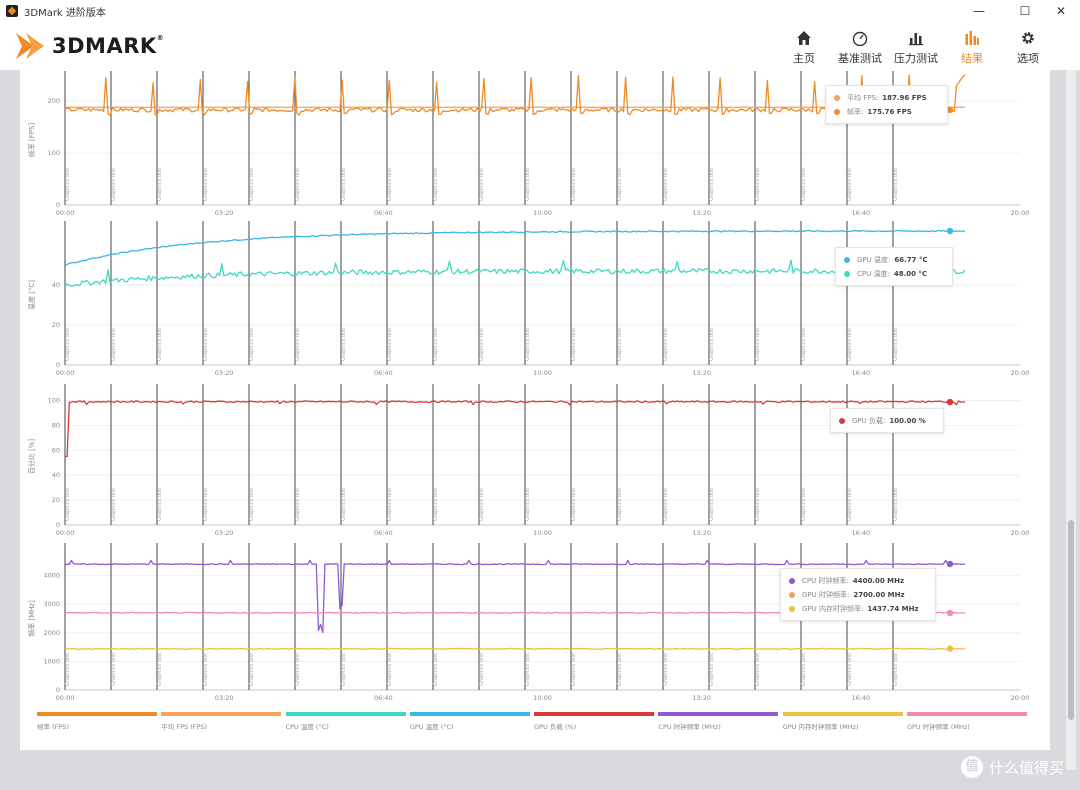  What do you see at coordinates (383, 373) in the screenshot?
I see `x-tick-label: 06:40` at bounding box center [383, 373].